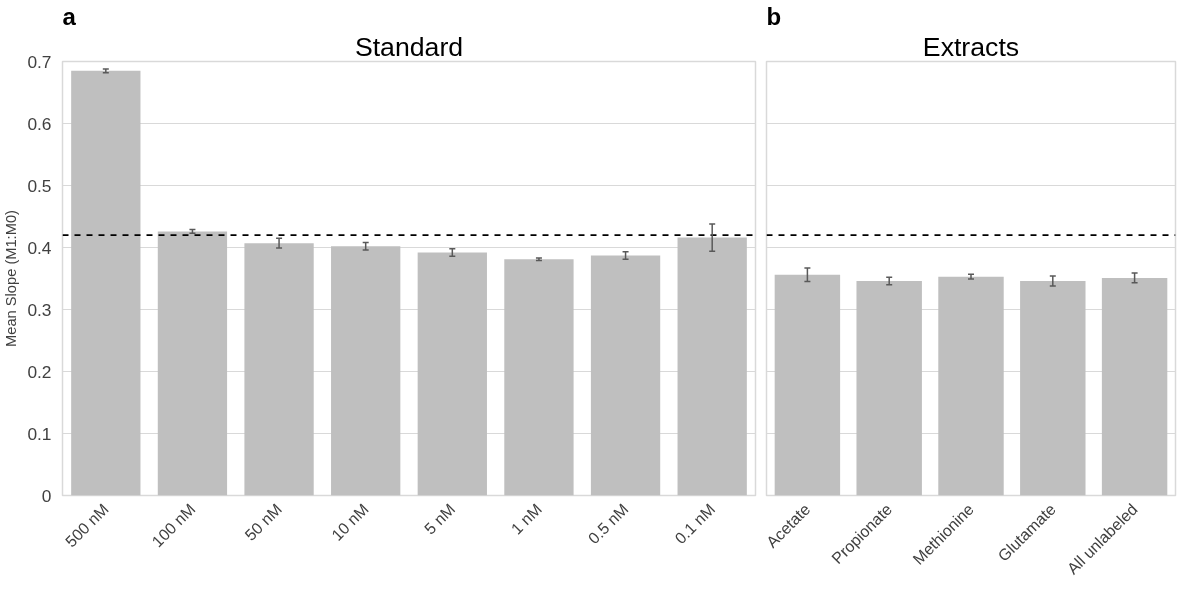 The height and width of the screenshot is (602, 1183). I want to click on y-tick-label: 0.1, so click(39, 433).